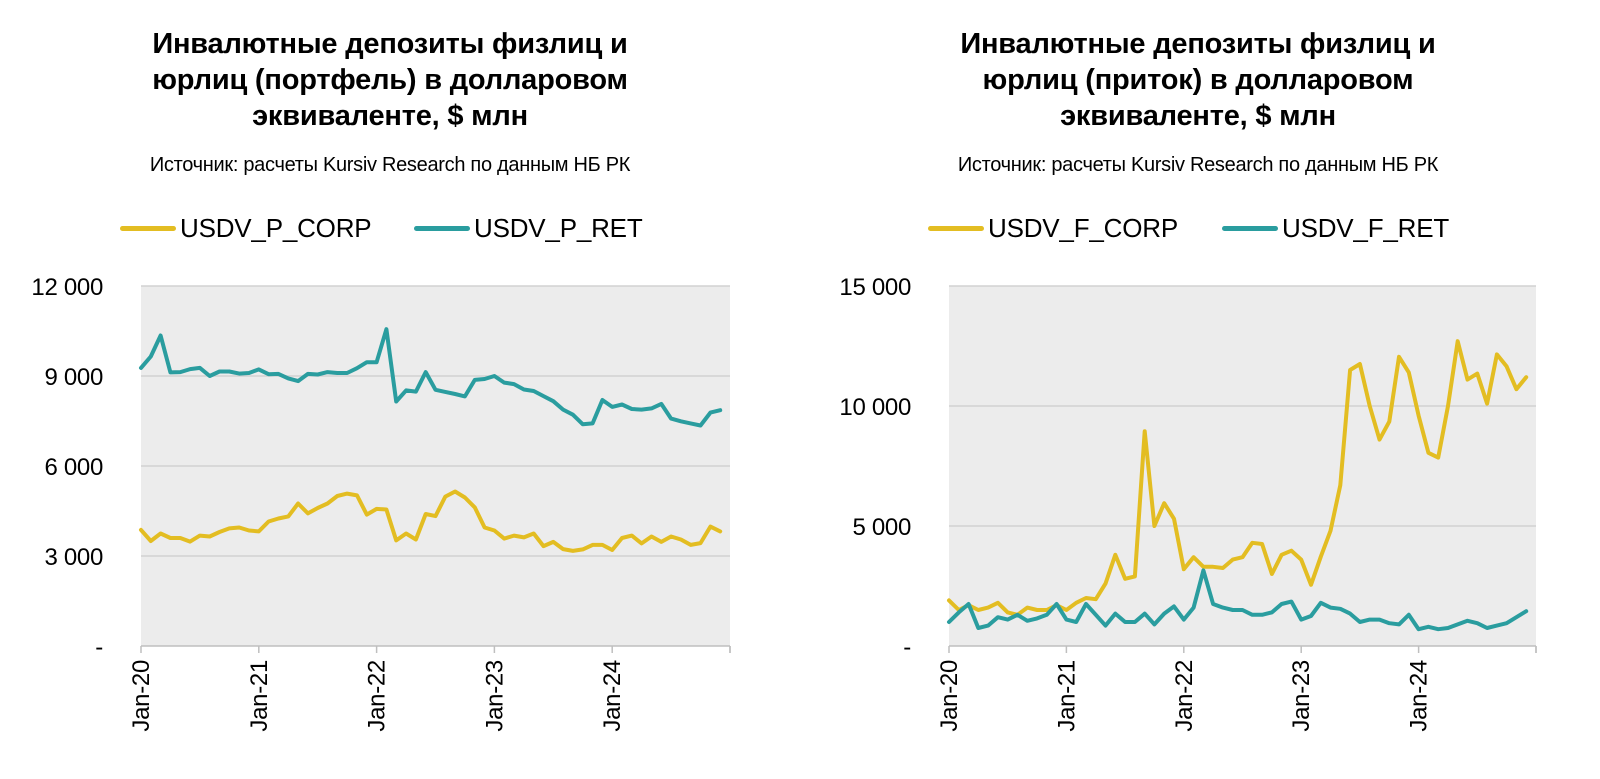 The image size is (1600, 779). I want to click on legend-label: USDV_P_RET, so click(558, 227).